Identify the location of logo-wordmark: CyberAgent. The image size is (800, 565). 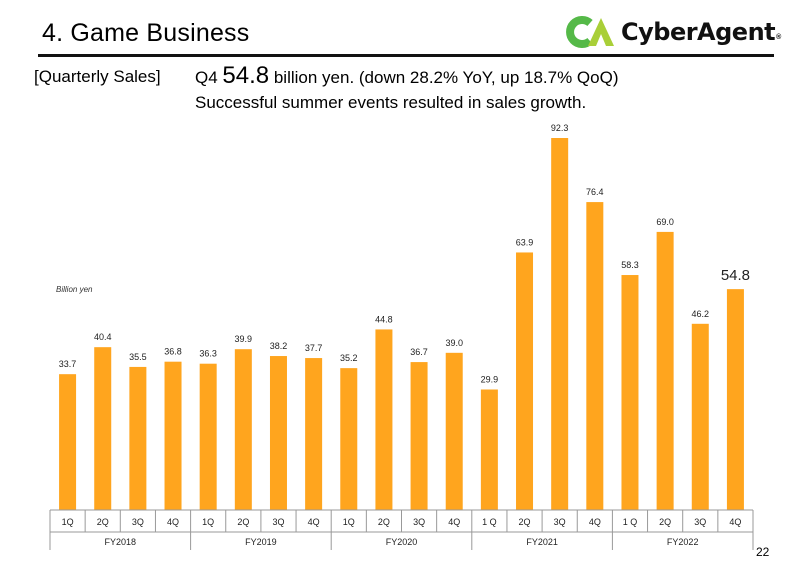
(698, 32).